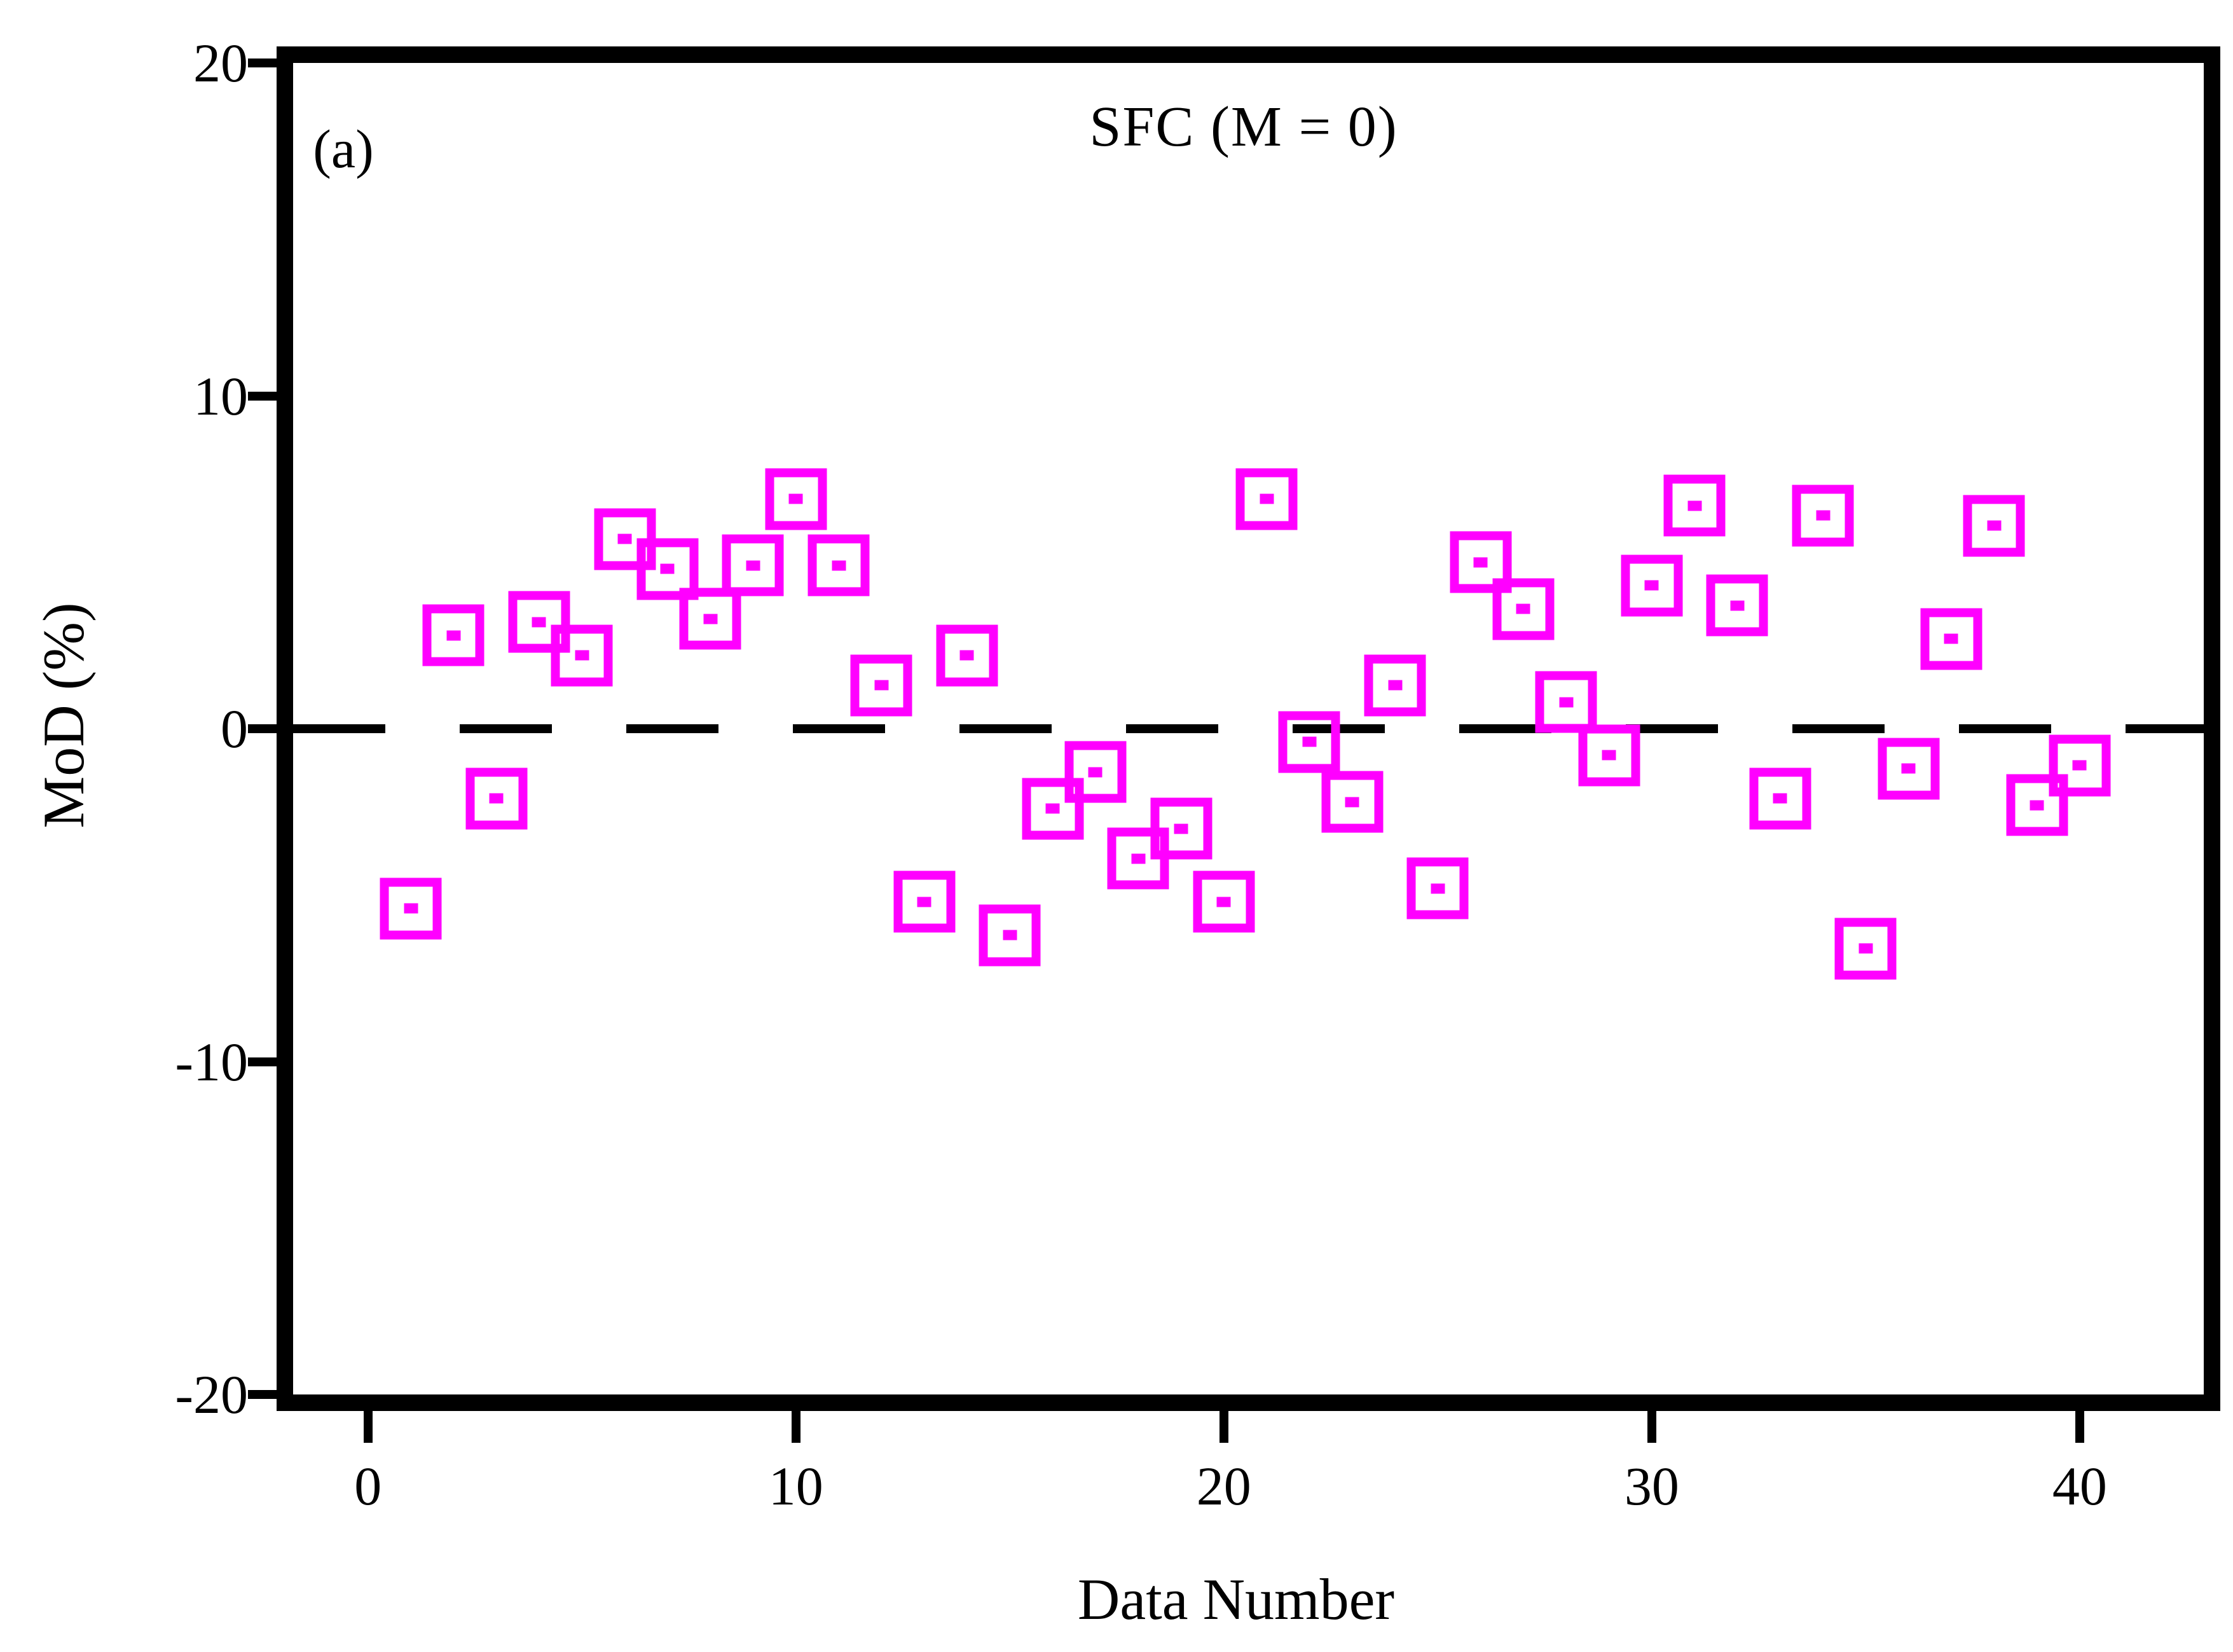 Image resolution: width=2233 pixels, height=1652 pixels. What do you see at coordinates (220, 396) in the screenshot?
I see `y-tick-label: 10` at bounding box center [220, 396].